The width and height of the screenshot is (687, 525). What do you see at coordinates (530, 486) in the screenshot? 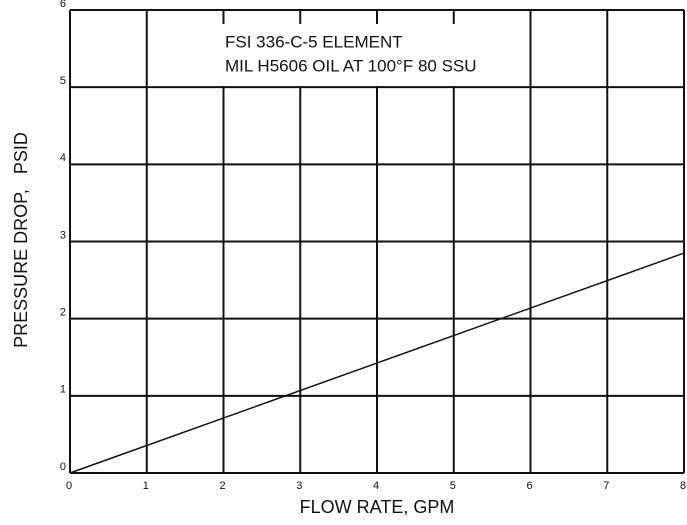
I see `x-tick-label: 6` at bounding box center [530, 486].